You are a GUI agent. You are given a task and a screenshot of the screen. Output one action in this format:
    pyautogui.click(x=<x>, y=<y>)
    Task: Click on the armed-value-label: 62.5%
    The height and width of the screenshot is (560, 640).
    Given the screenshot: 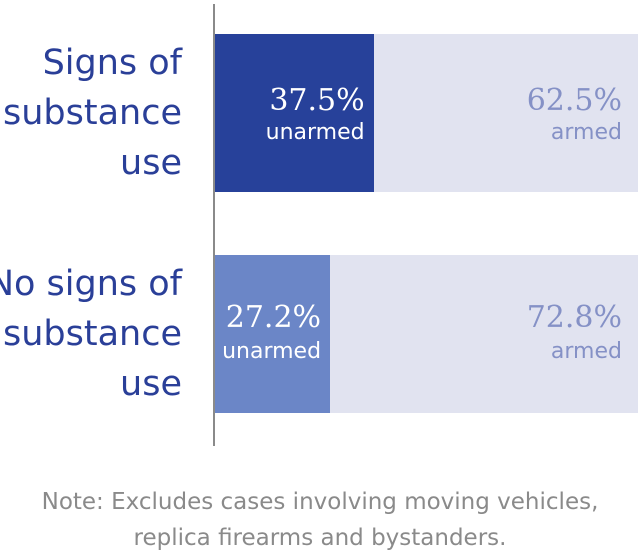 What is the action you would take?
    pyautogui.click(x=574, y=100)
    